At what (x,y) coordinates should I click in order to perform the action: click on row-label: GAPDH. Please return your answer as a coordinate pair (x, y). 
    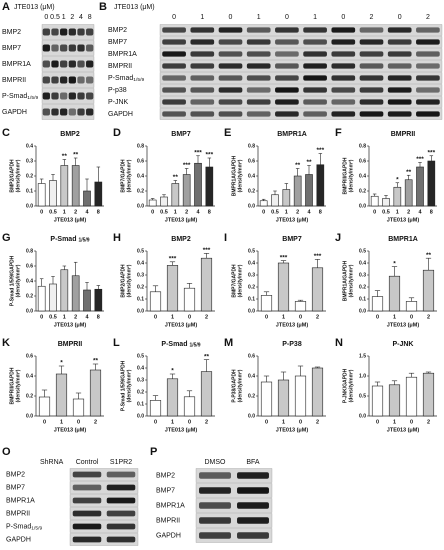
    Looking at the image, I should click on (120, 114).